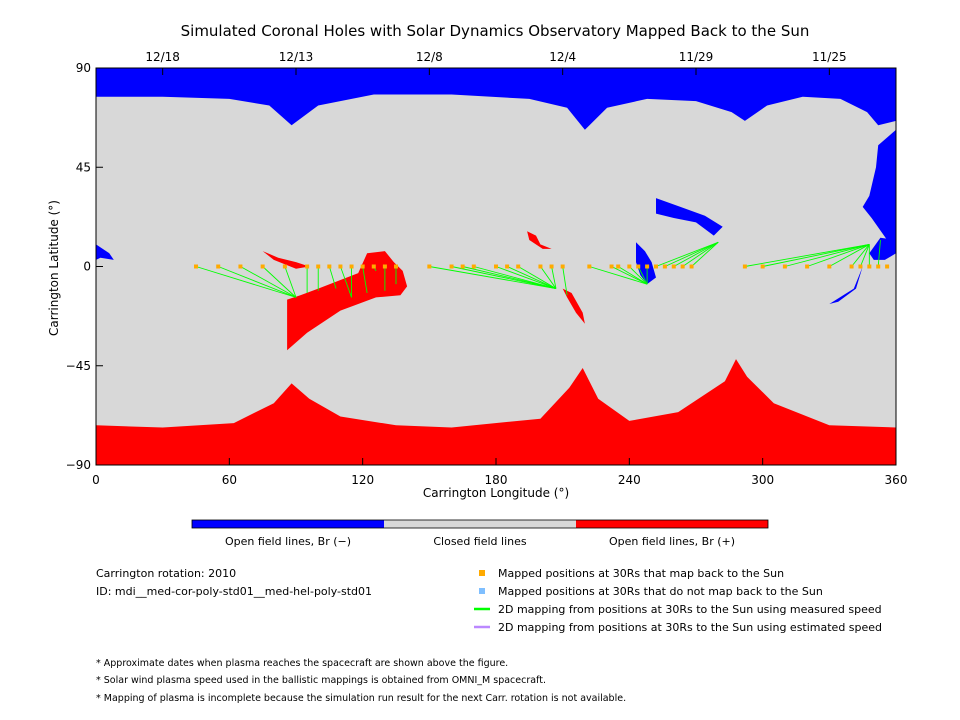  Describe the element at coordinates (896, 480) in the screenshot. I see `x-tick-label-6: 360` at that location.